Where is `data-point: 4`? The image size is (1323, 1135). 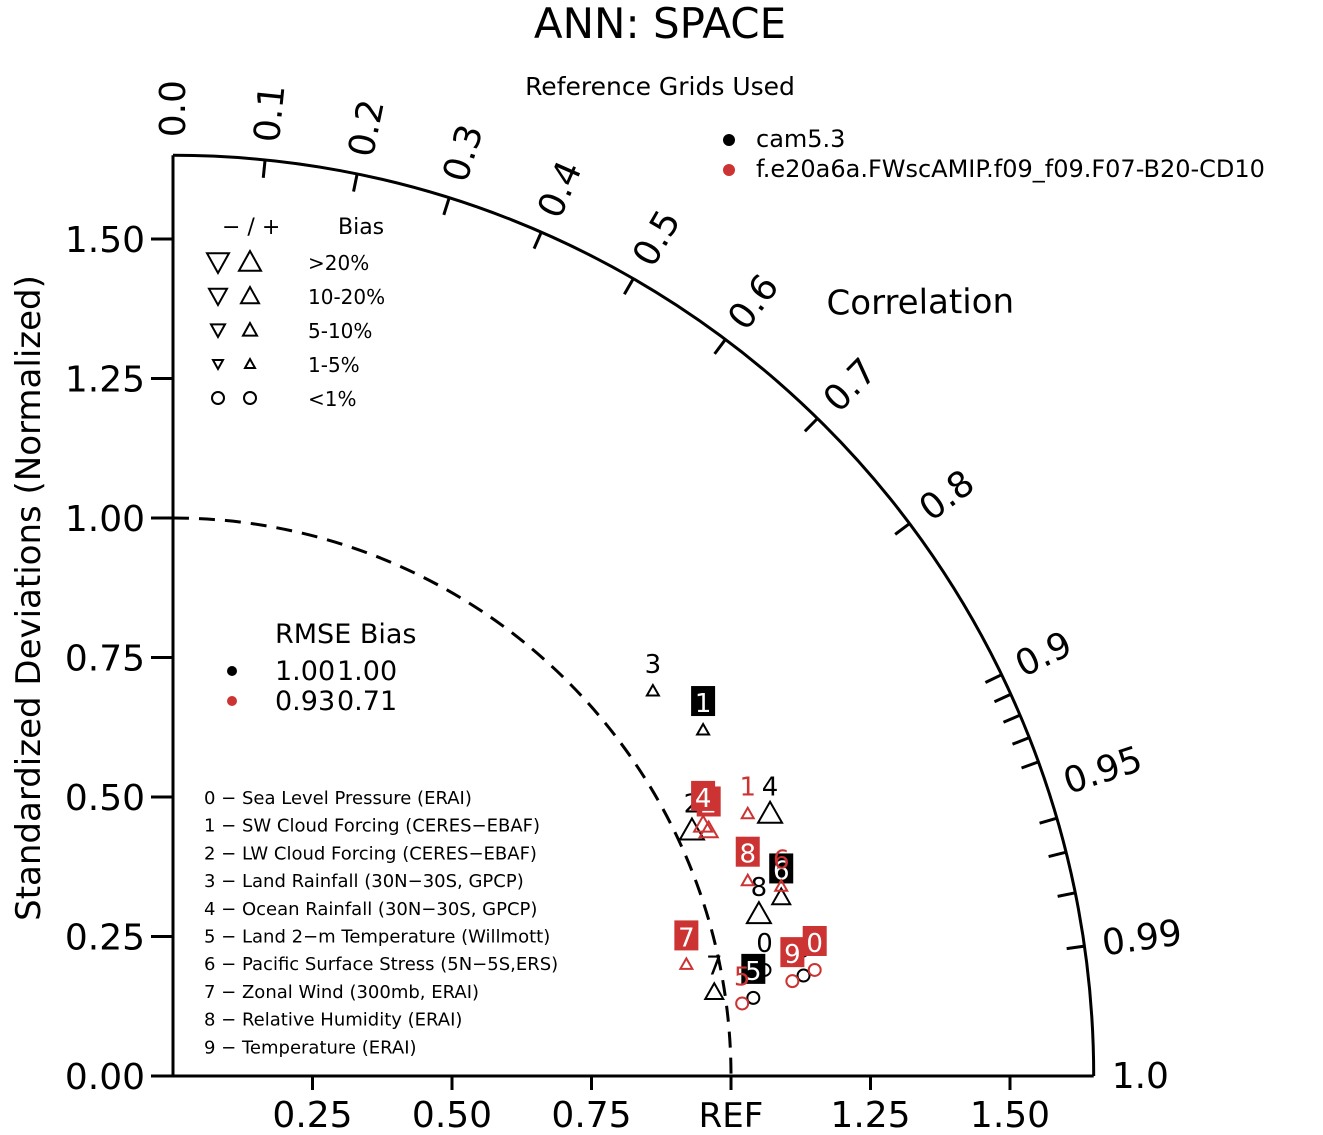
data-point: 4 is located at coordinates (703, 806).